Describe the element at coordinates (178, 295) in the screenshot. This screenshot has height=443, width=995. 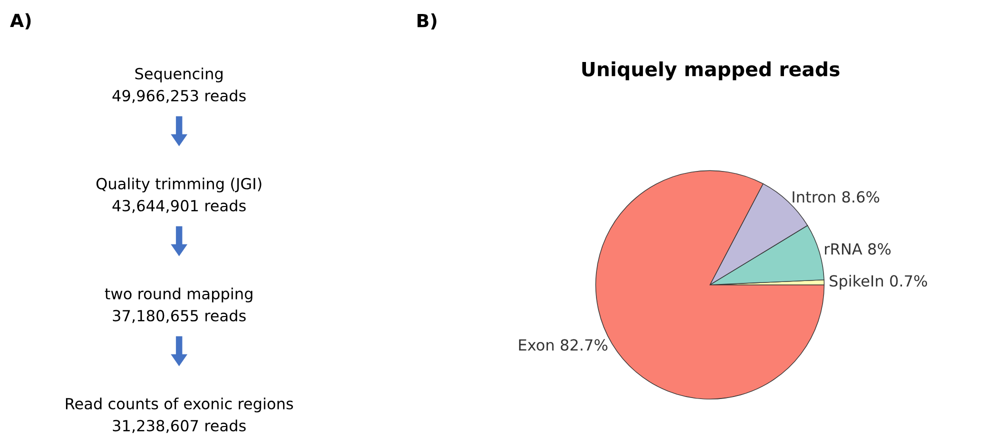
I see `text: two round mapping` at that location.